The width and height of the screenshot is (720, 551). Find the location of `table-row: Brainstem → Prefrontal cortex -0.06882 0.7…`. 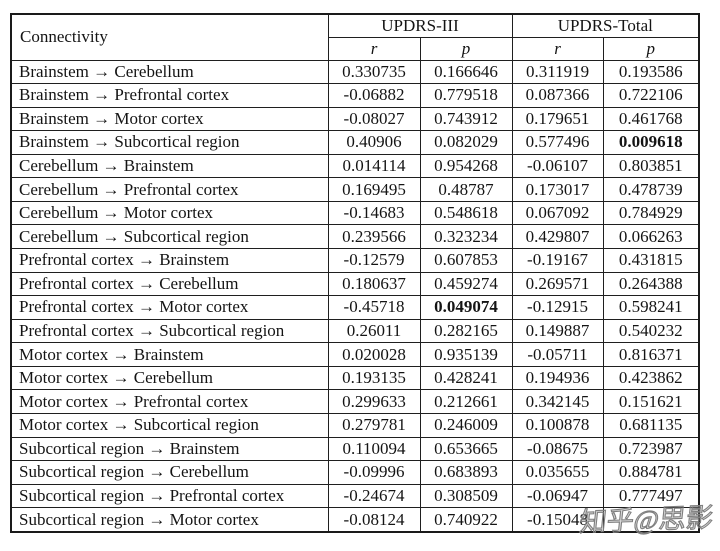

table-row: Brainstem → Prefrontal cortex -0.06882 0.7… is located at coordinates (355, 95).